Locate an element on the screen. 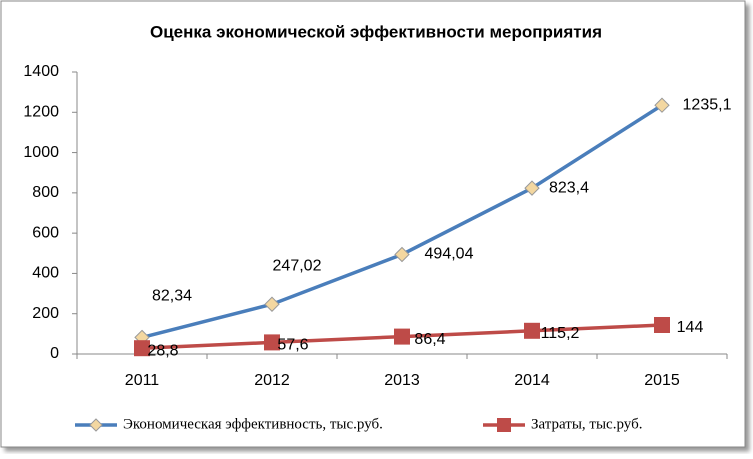 The image size is (753, 459). y-tick-label: 200 is located at coordinates (45, 313).